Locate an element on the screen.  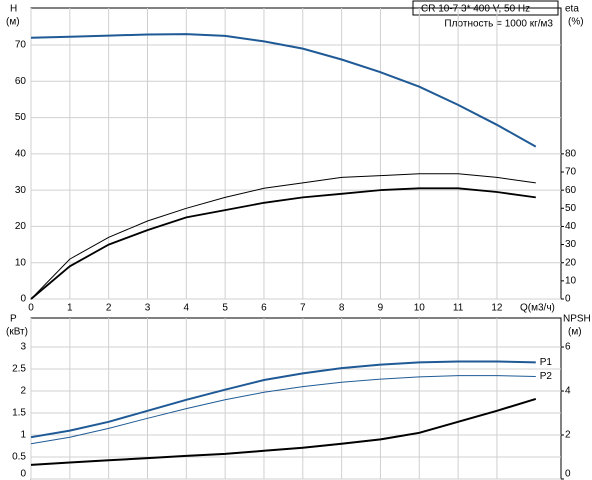
y-tick-label: 1 is located at coordinates (23, 435).